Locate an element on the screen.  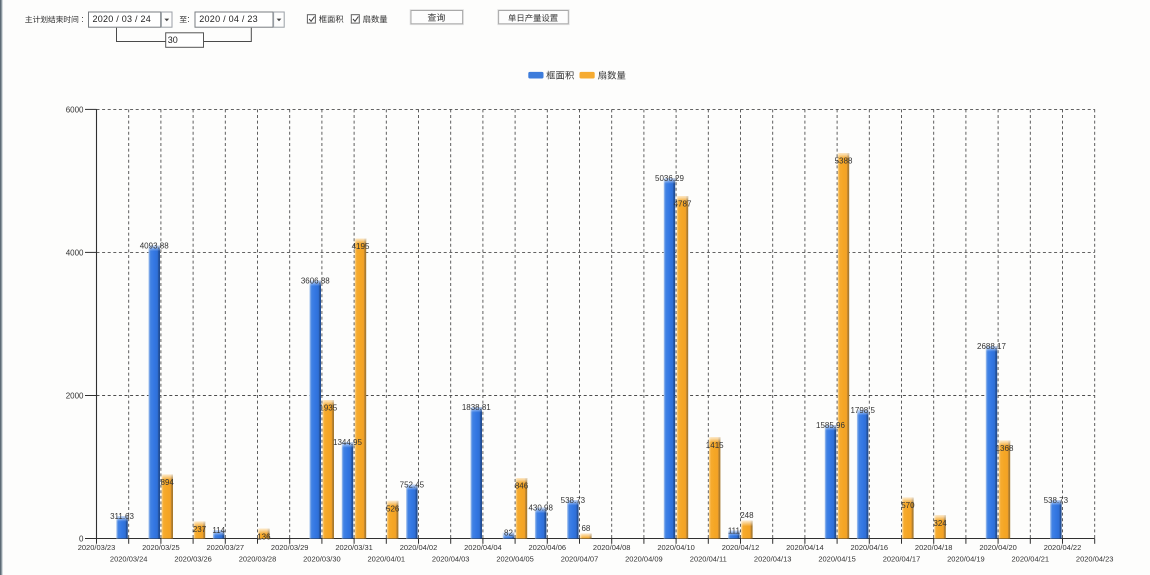
svg-text: 2020/04/13 is located at coordinates (773, 558).